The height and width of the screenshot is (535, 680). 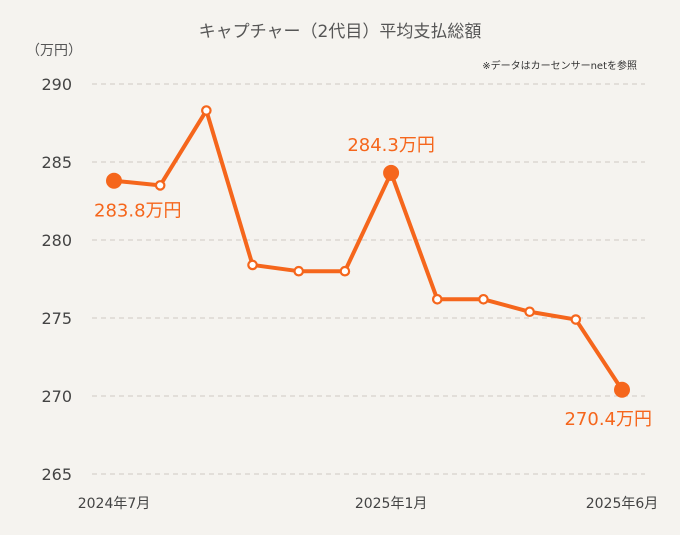 I want to click on x-tick-label: 2025年1月, so click(x=391, y=504).